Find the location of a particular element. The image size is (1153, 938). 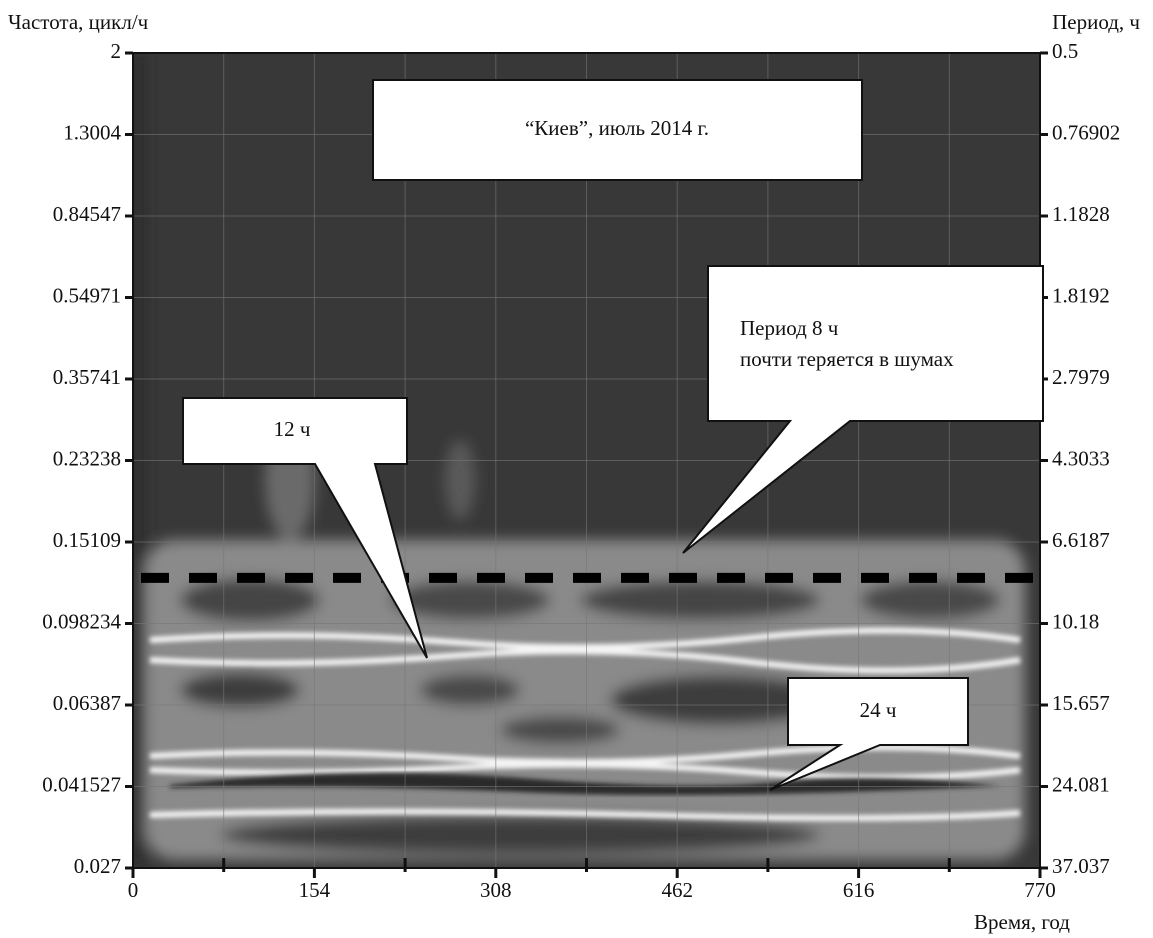

x-tick-label: 616 is located at coordinates (859, 890).